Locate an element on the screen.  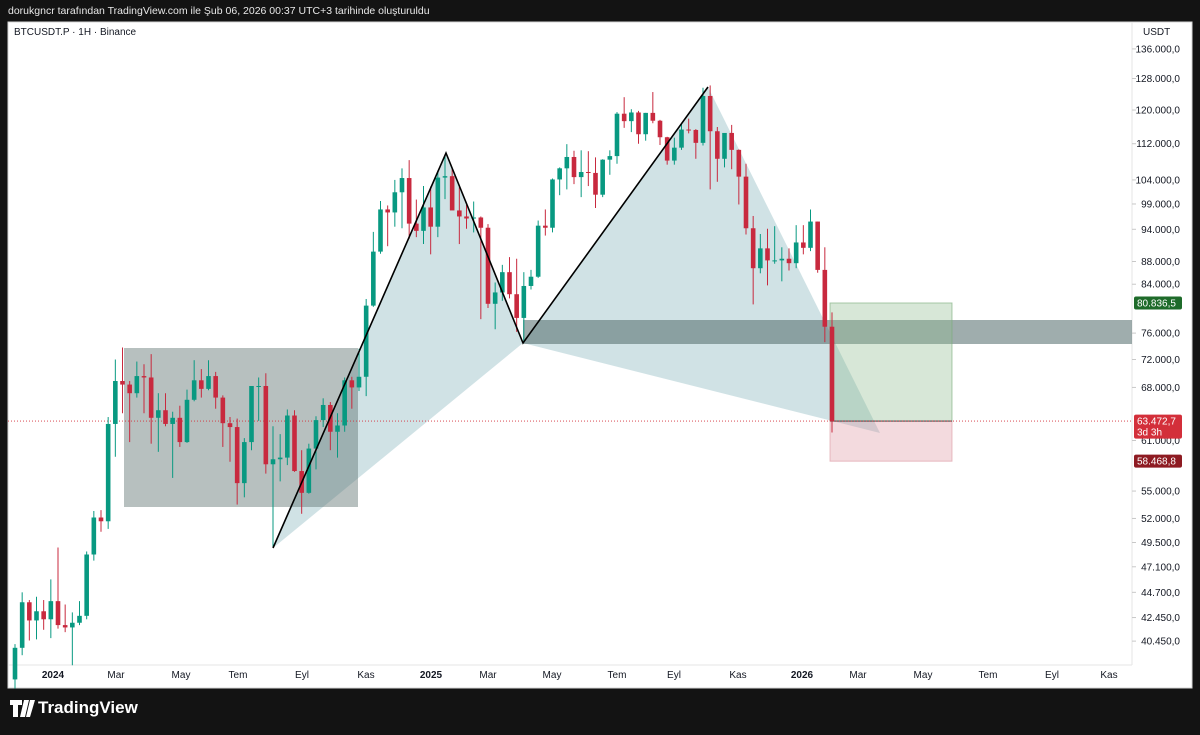
price-tick-label: 49.500,0 is located at coordinates (1160, 543).